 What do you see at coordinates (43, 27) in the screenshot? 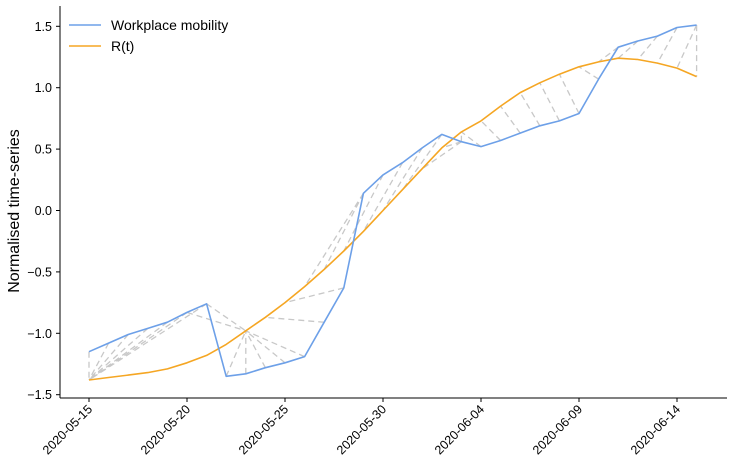
I see `y-tick-label: 1.5` at bounding box center [43, 27].